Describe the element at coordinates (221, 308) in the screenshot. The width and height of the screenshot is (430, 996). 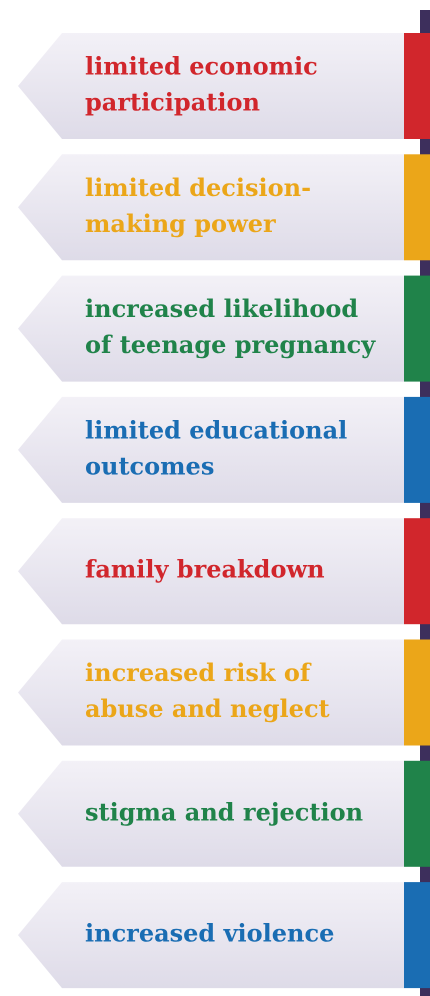
I see `banner-text: increased likelihood` at that location.